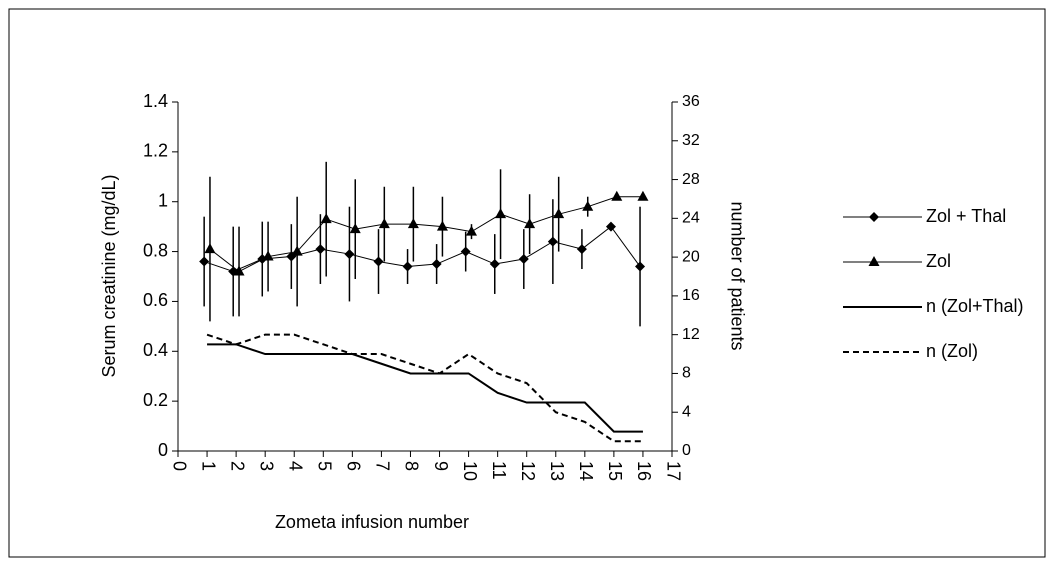 Image resolution: width=1056 pixels, height=568 pixels. What do you see at coordinates (691, 101) in the screenshot?
I see `y2-tick-label: 36` at bounding box center [691, 101].